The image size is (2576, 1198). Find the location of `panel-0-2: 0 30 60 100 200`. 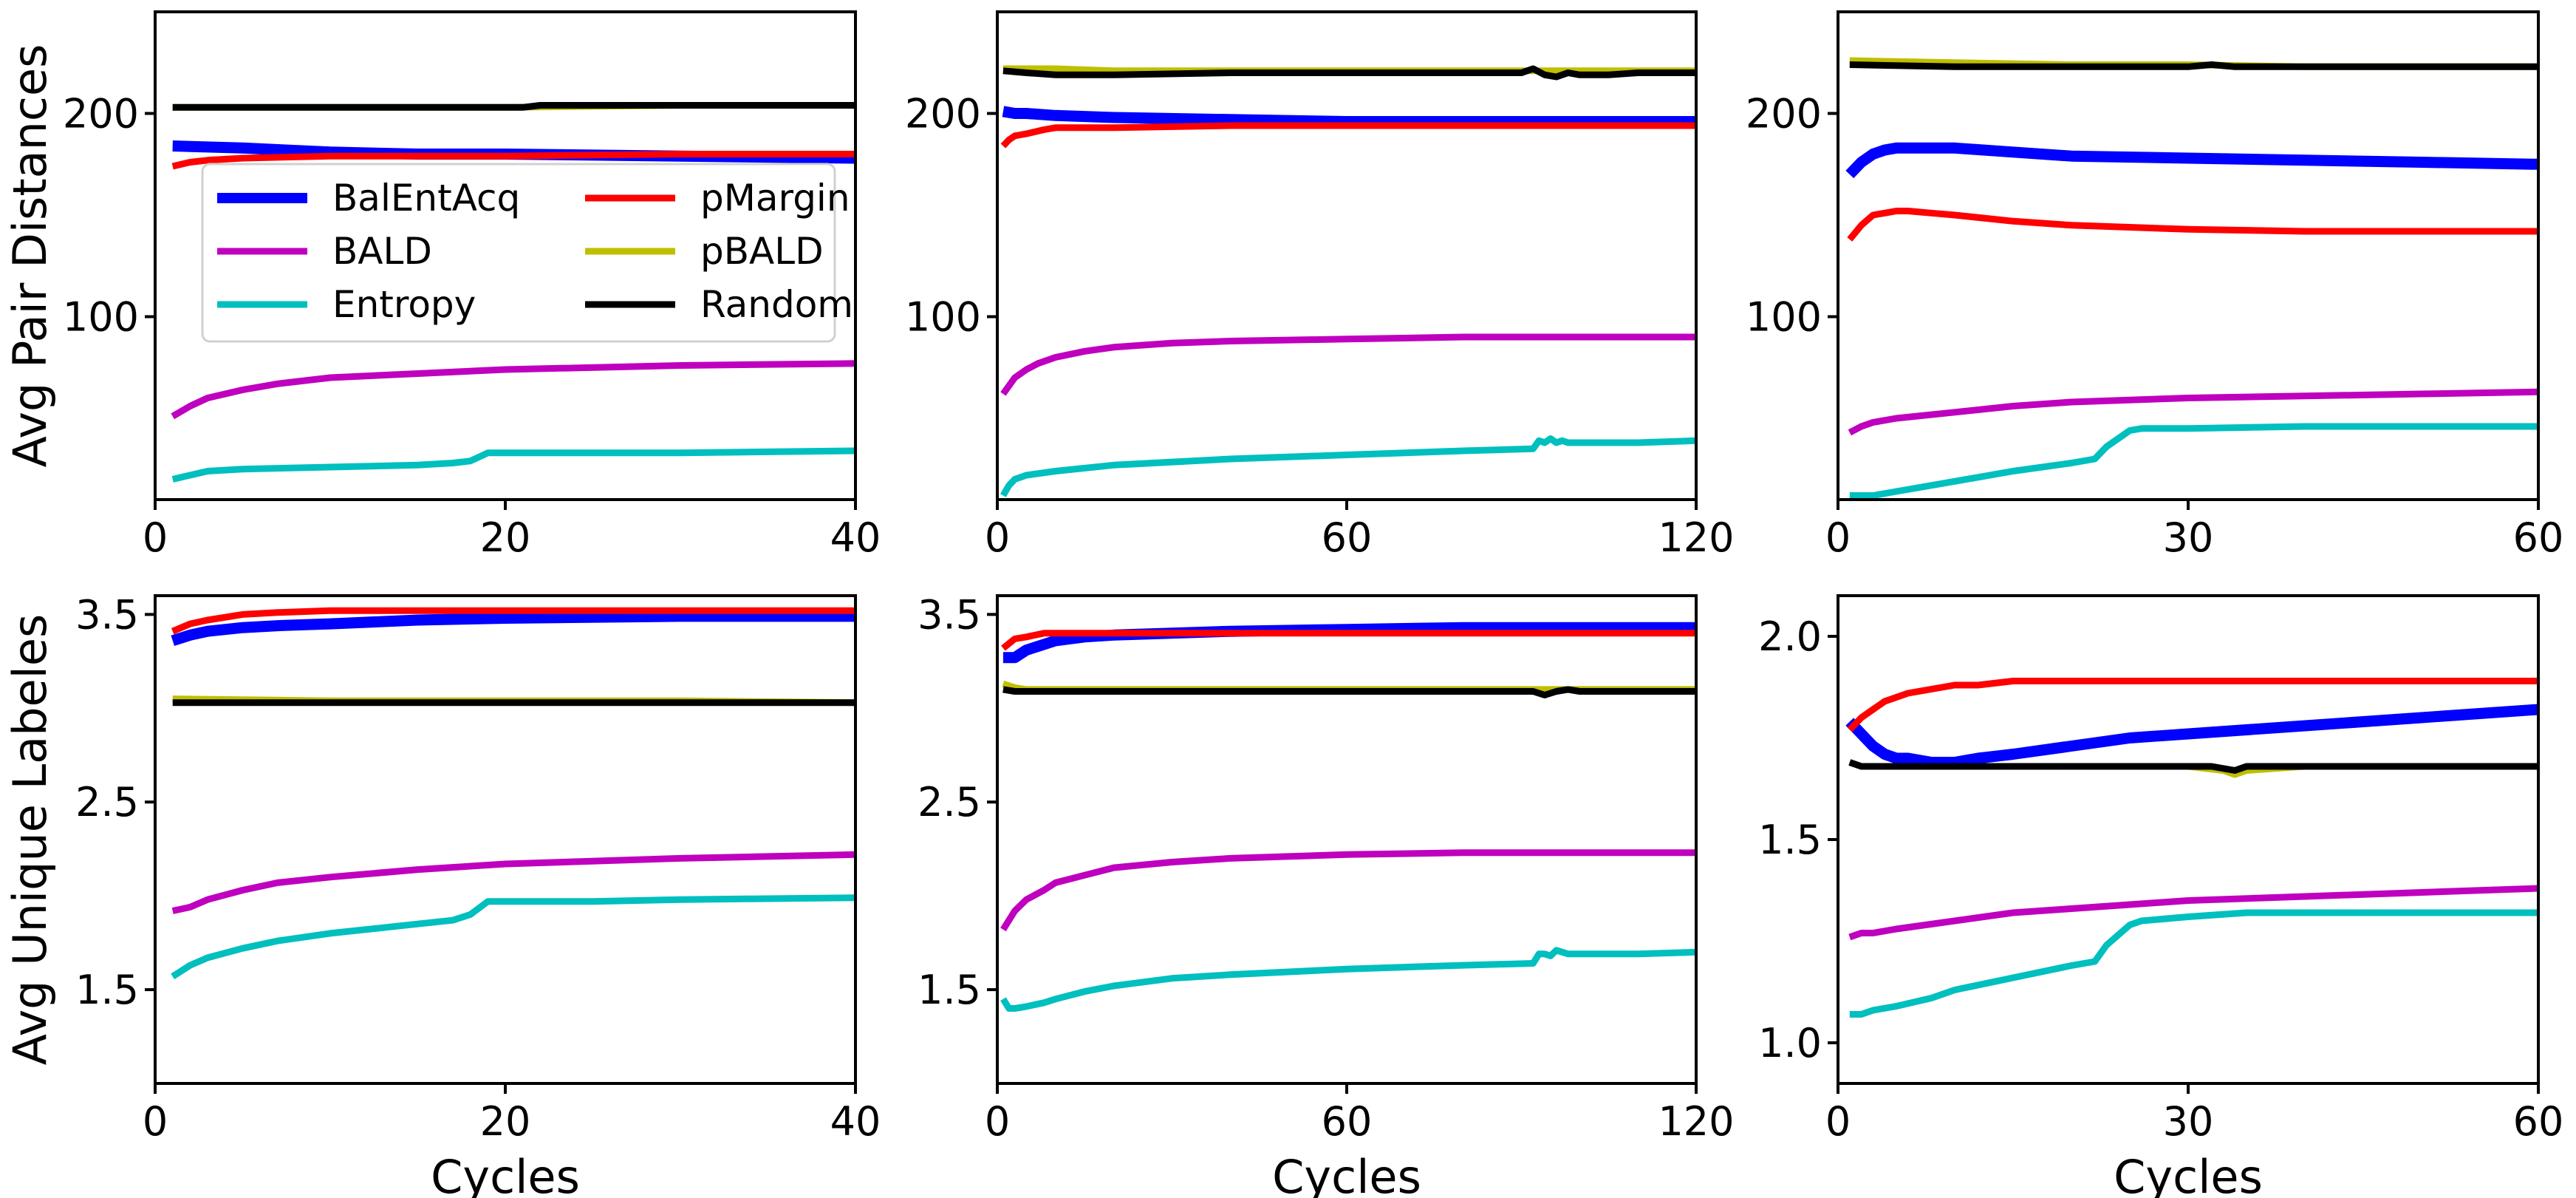

panel-0-2: 0 30 60 100 200 is located at coordinates (2155, 285).